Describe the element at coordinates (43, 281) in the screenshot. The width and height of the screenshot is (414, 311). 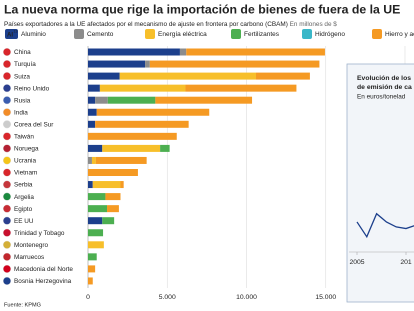
I see `y-tick-label: Bosnia Herzegovina` at that location.